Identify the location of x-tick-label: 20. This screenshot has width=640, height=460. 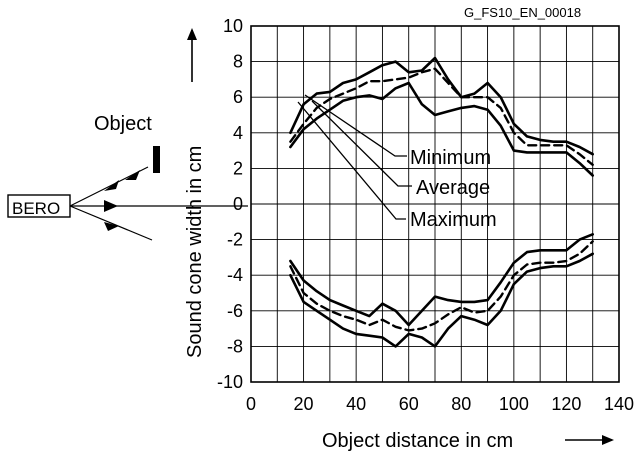
(304, 404).